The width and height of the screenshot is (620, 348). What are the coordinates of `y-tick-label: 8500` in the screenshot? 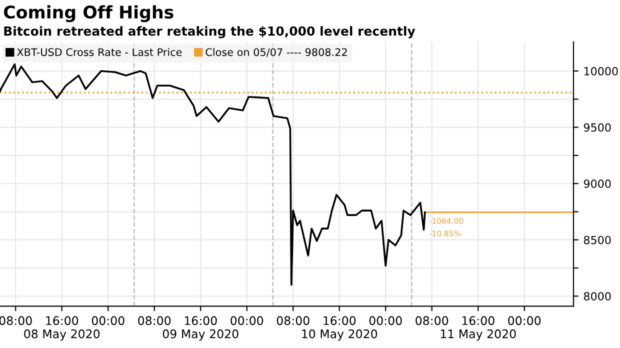 It's located at (597, 240).